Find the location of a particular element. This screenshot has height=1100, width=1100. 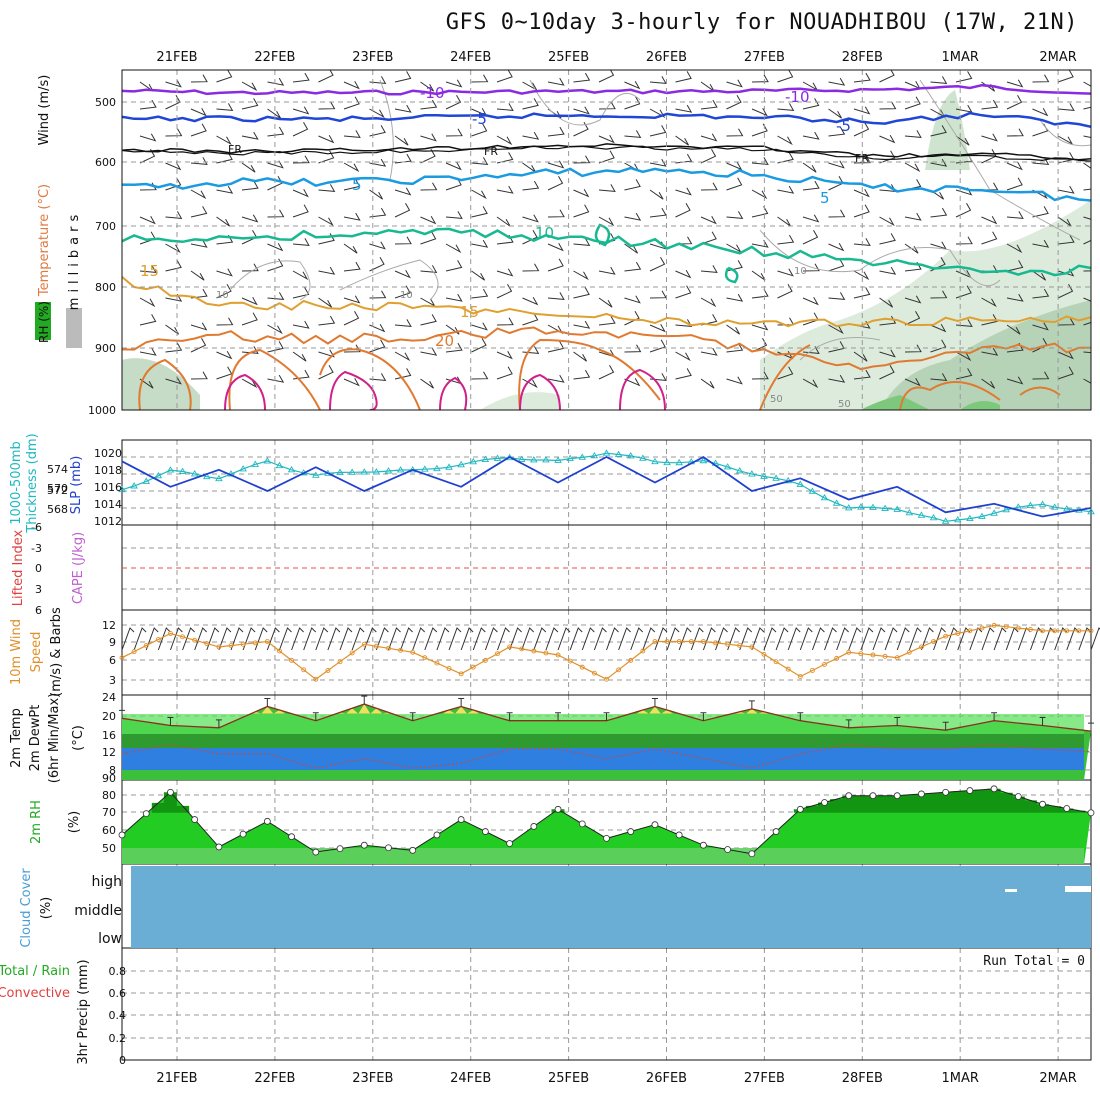

tick-slp-1014: 1014 is located at coordinates (108, 504).